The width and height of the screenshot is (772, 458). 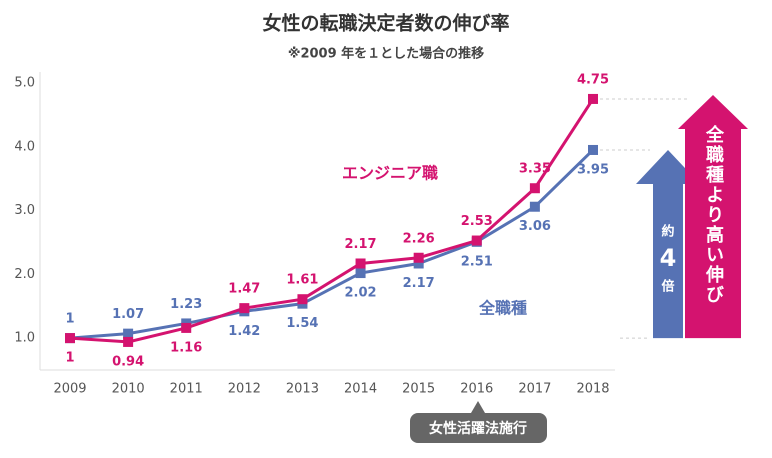 What do you see at coordinates (128, 361) in the screenshot?
I see `value-label: 0.94` at bounding box center [128, 361].